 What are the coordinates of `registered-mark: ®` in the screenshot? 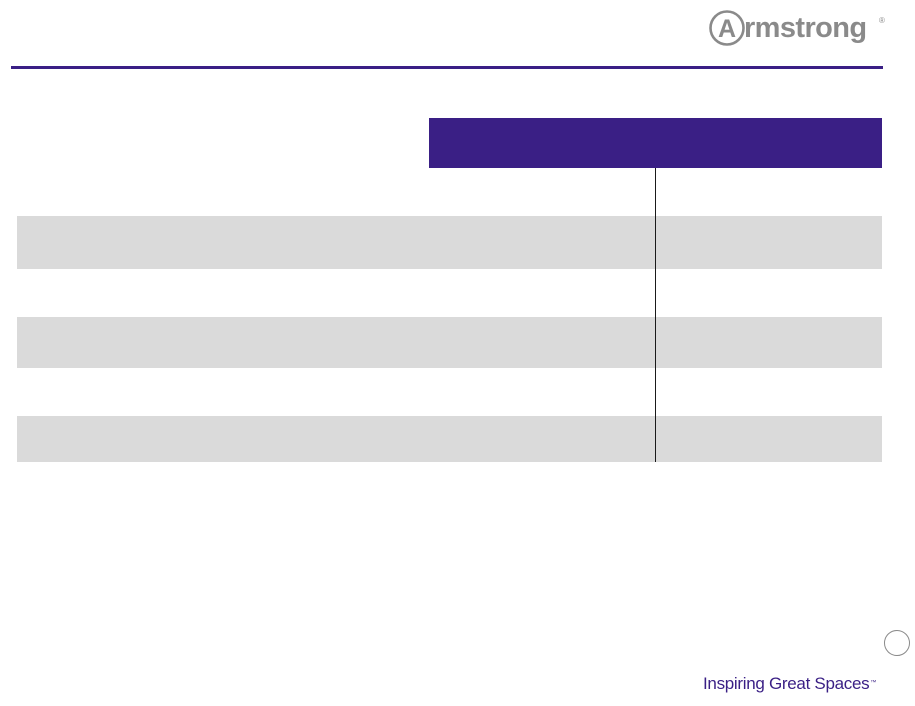 It's located at (882, 20).